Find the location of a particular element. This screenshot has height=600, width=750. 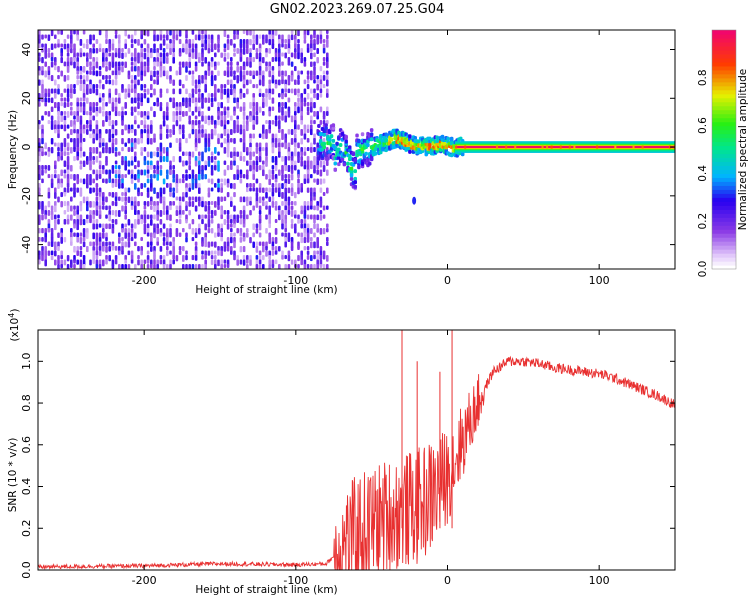

chart-title: GN02.2023.269.07.25.G04 is located at coordinates (357, 9).